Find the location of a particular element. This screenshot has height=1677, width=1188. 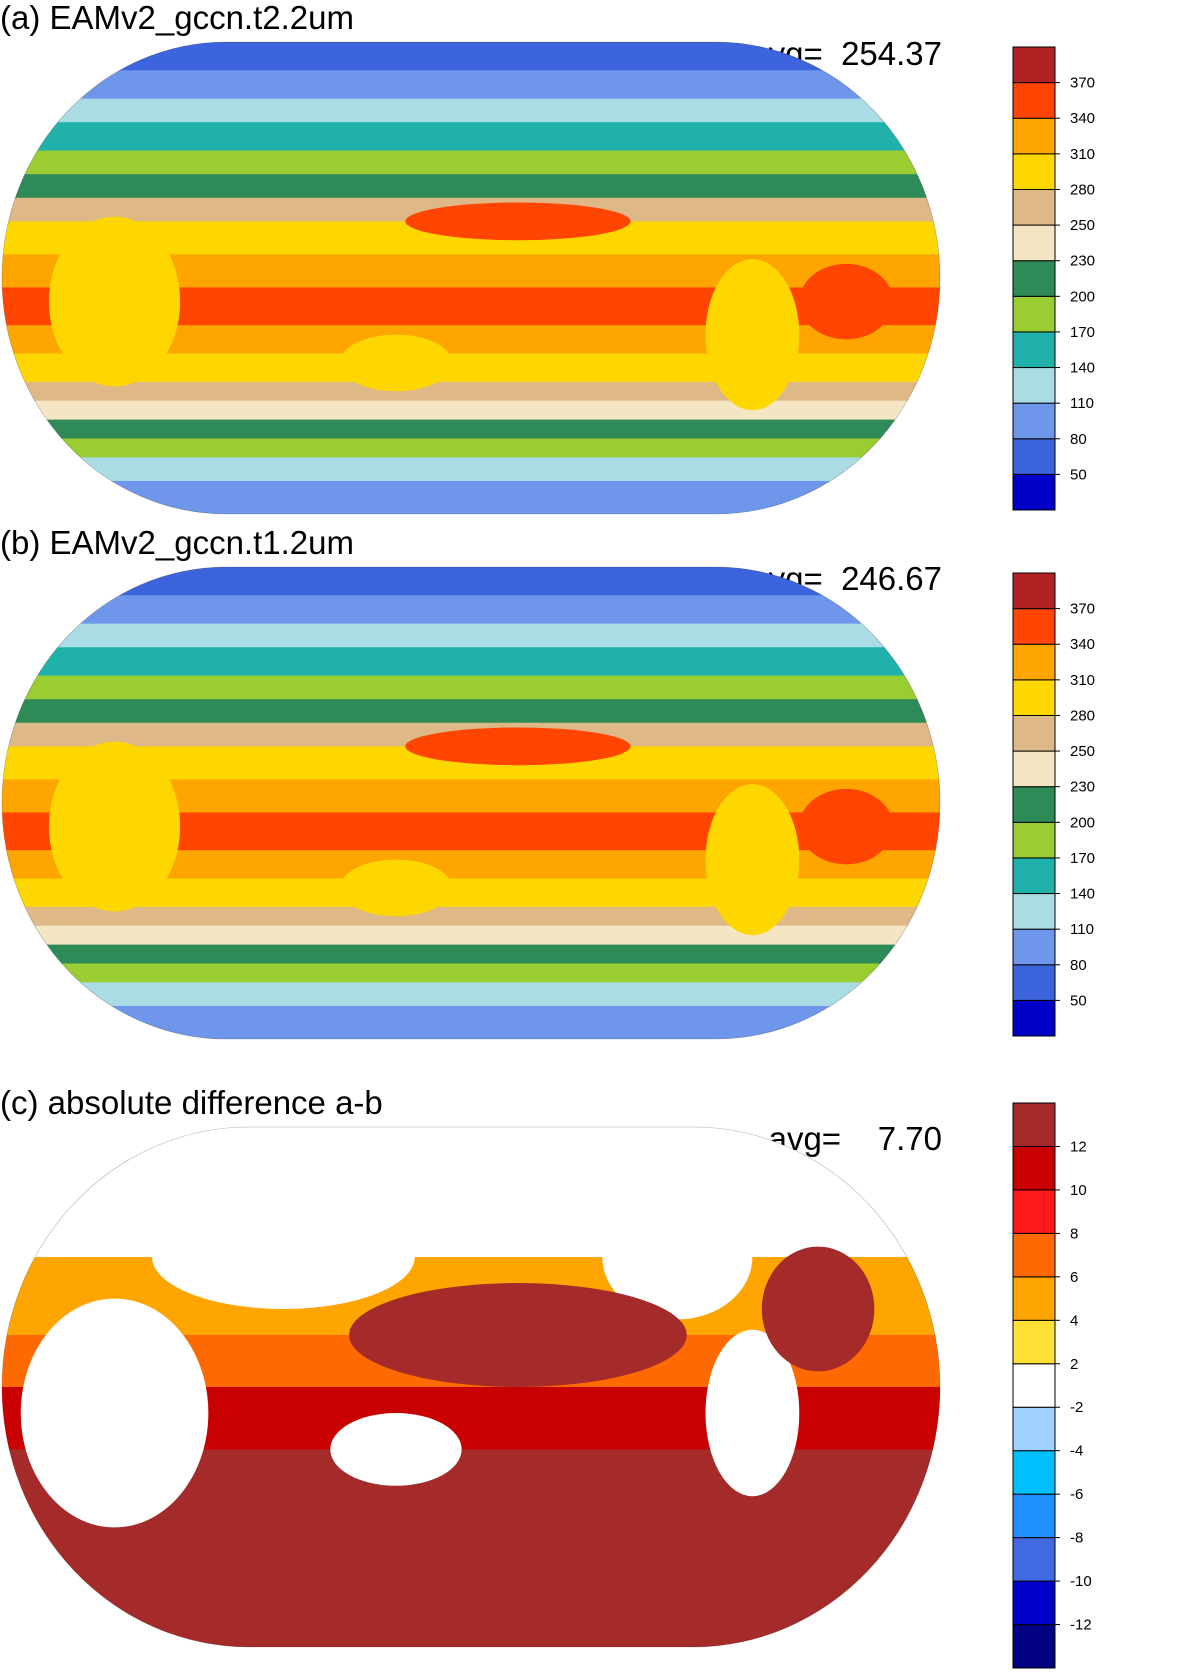

panel-title: (c) absolute difference a-b is located at coordinates (191, 1102).